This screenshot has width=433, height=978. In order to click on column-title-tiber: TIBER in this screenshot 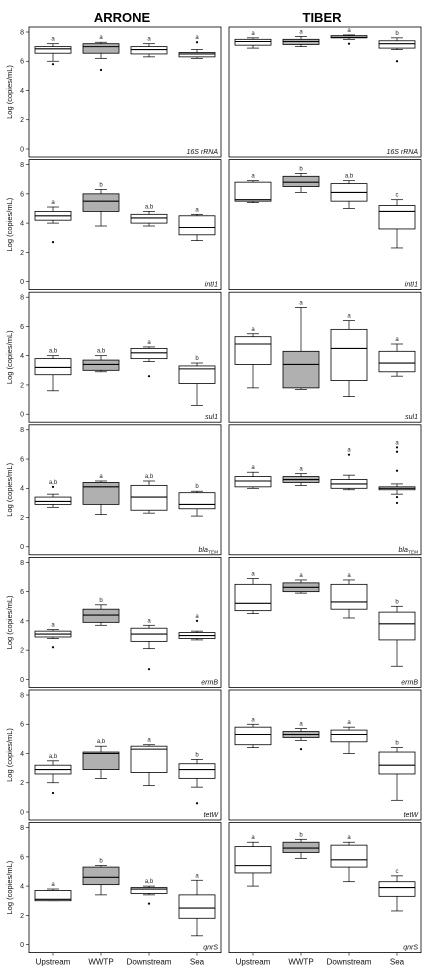, I will do `click(323, 17)`.